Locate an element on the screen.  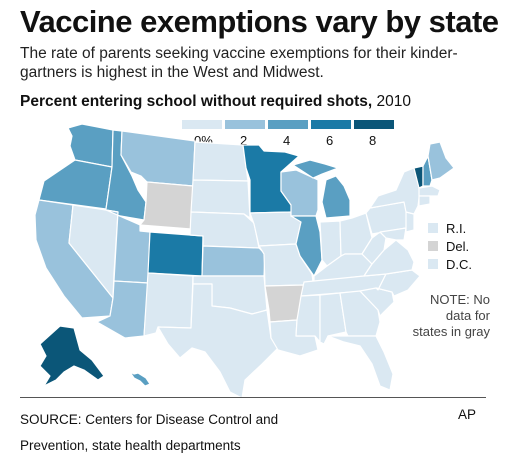
state-maine is located at coordinates (441, 161).